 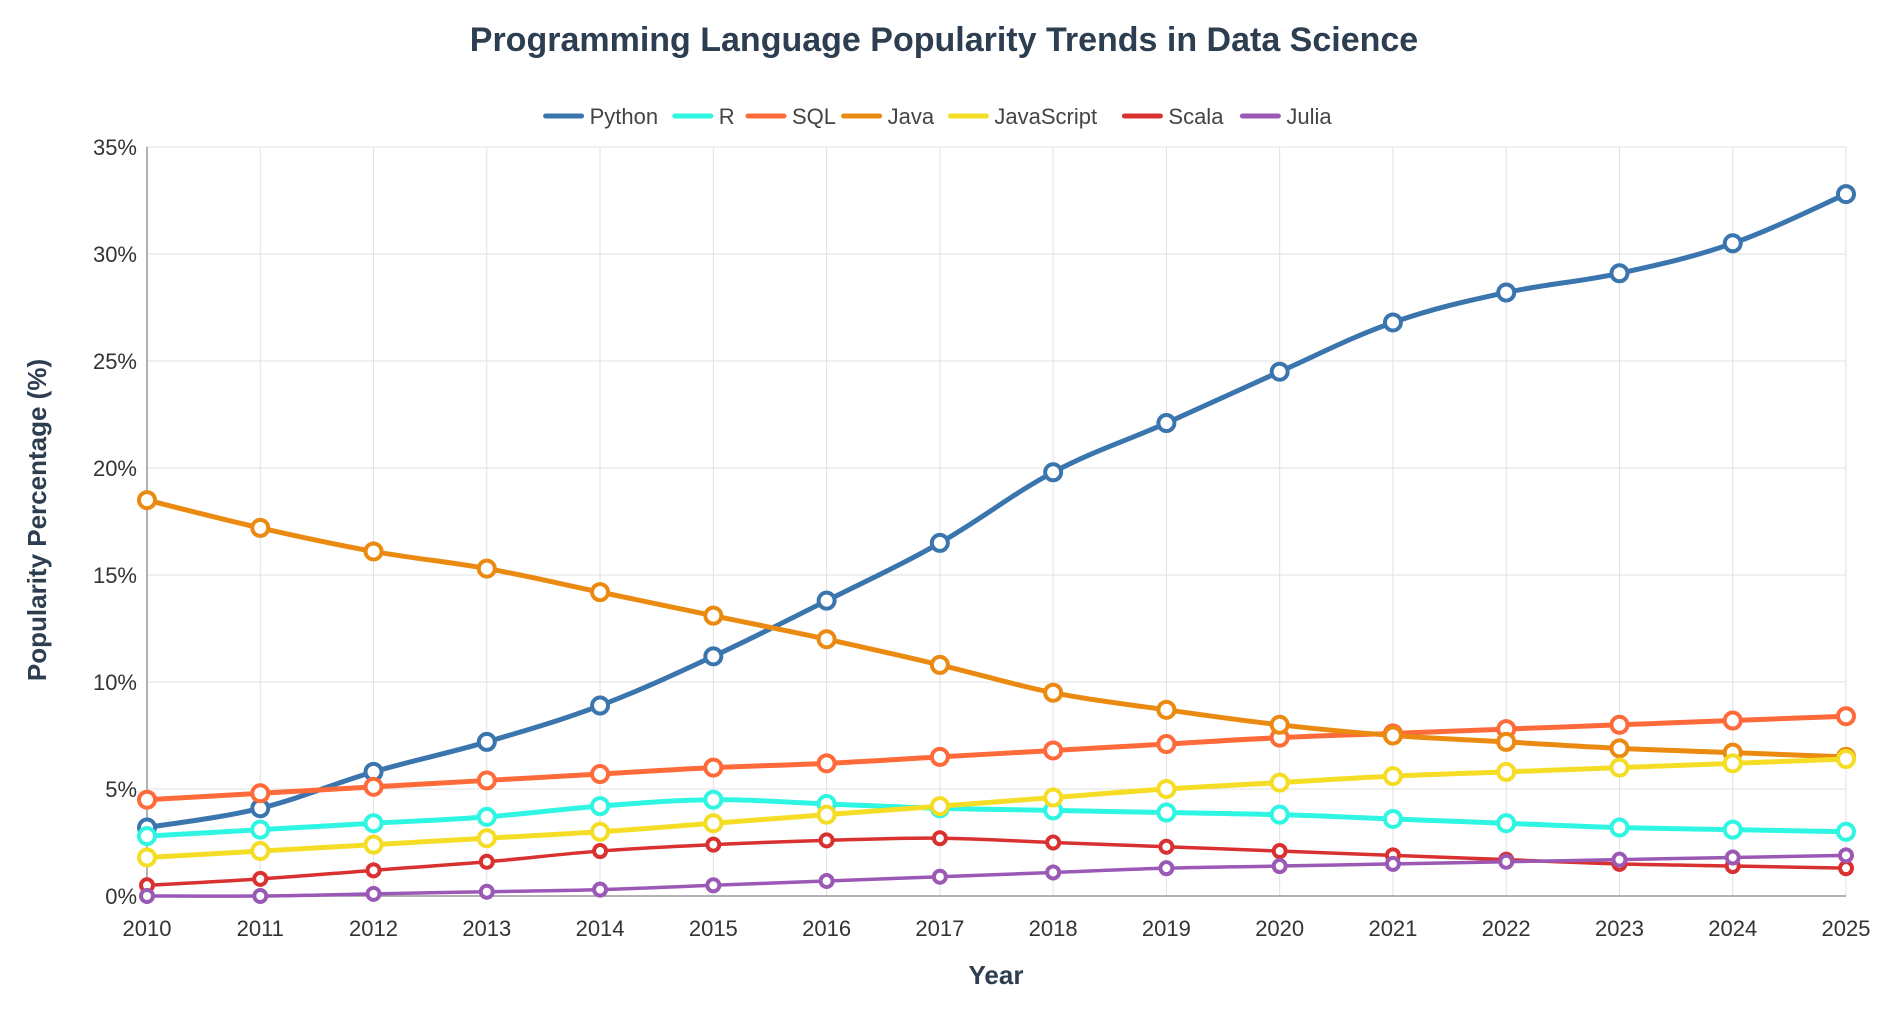 I want to click on legend-item-python: Python, so click(x=601, y=116).